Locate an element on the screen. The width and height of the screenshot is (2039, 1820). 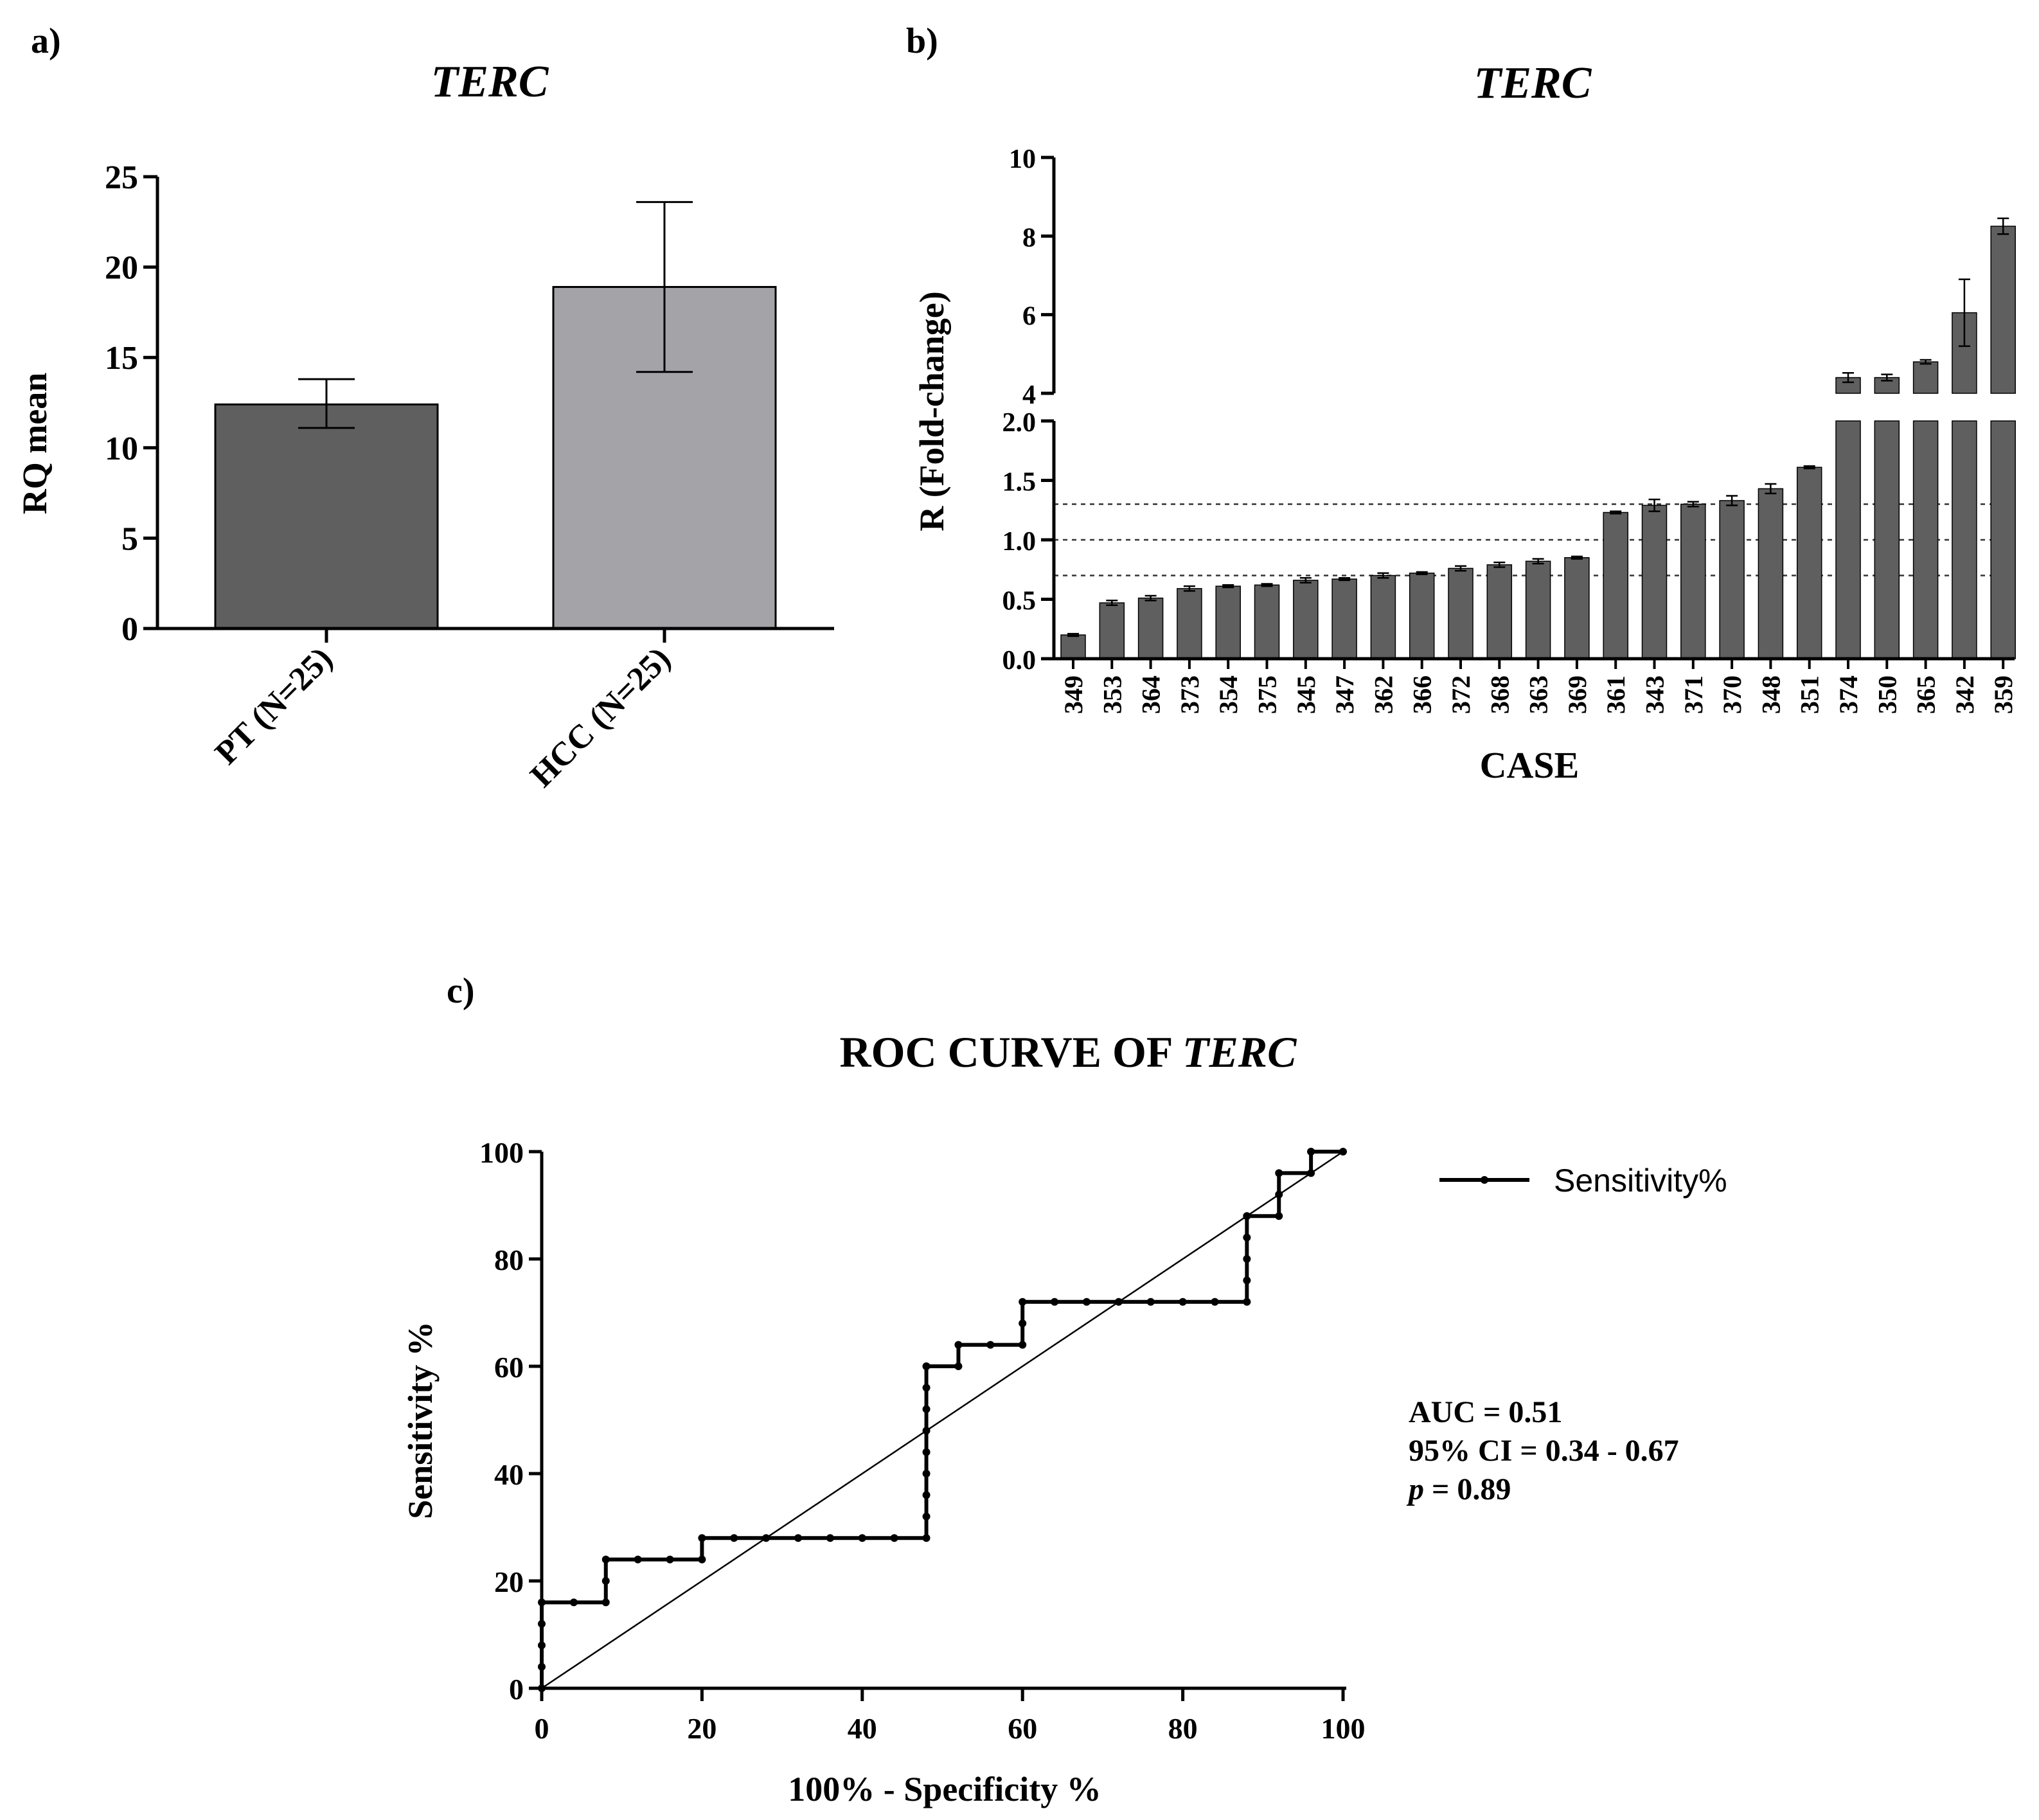
panel-c-legend: Sensitivity% is located at coordinates (1583, 1181).